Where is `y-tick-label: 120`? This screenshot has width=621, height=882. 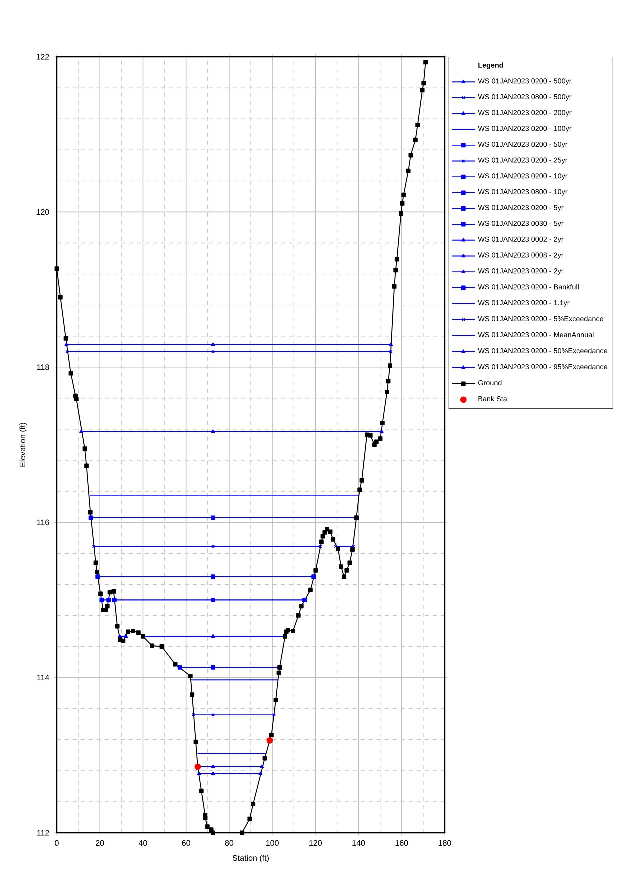
y-tick-label: 120 is located at coordinates (43, 212).